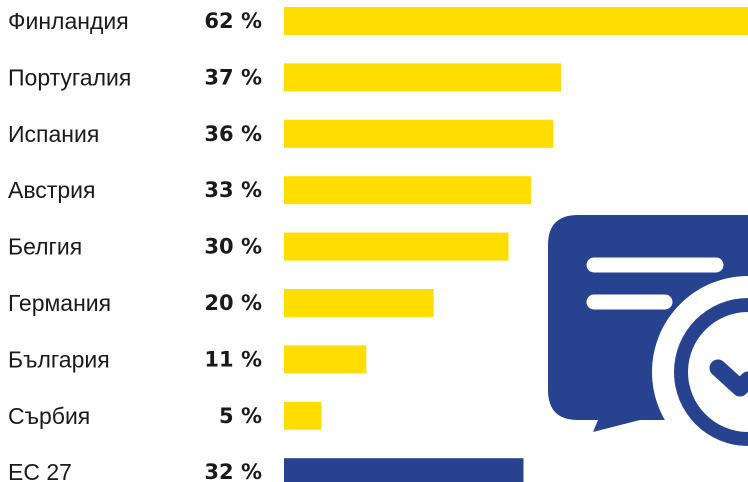 This screenshot has width=748, height=482. What do you see at coordinates (45, 247) in the screenshot?
I see `category-label: Белгия` at bounding box center [45, 247].